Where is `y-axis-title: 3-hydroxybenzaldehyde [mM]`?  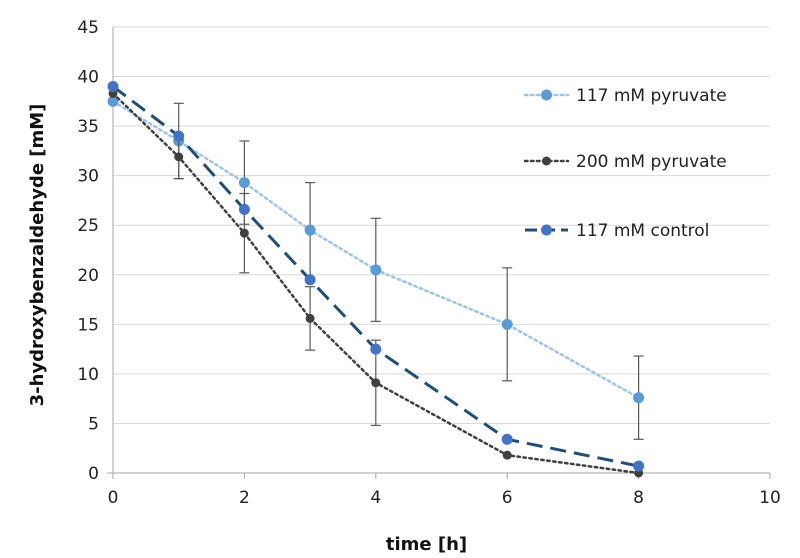
y-axis-title: 3-hydroxybenzaldehyde [mM] is located at coordinates (37, 255).